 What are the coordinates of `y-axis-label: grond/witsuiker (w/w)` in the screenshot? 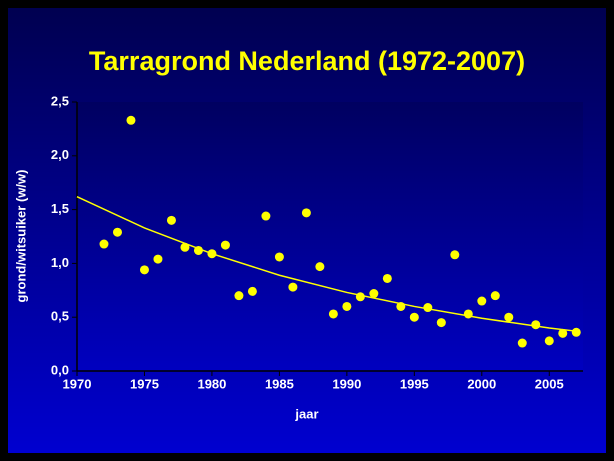 It's located at (20, 236).